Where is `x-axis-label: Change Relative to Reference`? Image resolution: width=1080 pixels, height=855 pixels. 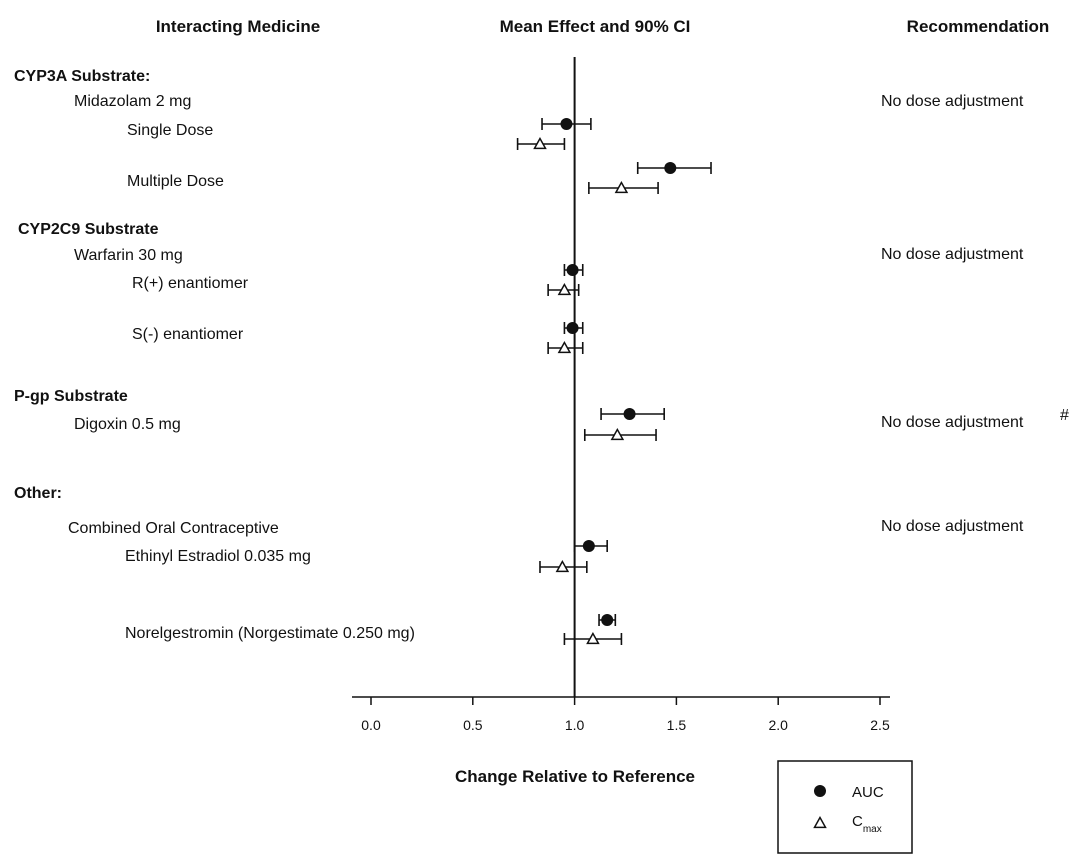 x-axis-label: Change Relative to Reference is located at coordinates (575, 776).